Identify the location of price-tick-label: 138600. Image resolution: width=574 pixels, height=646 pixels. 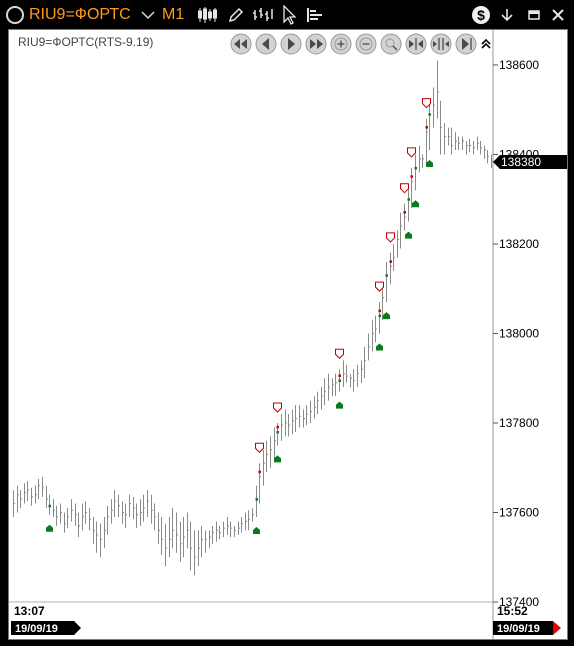
(519, 65).